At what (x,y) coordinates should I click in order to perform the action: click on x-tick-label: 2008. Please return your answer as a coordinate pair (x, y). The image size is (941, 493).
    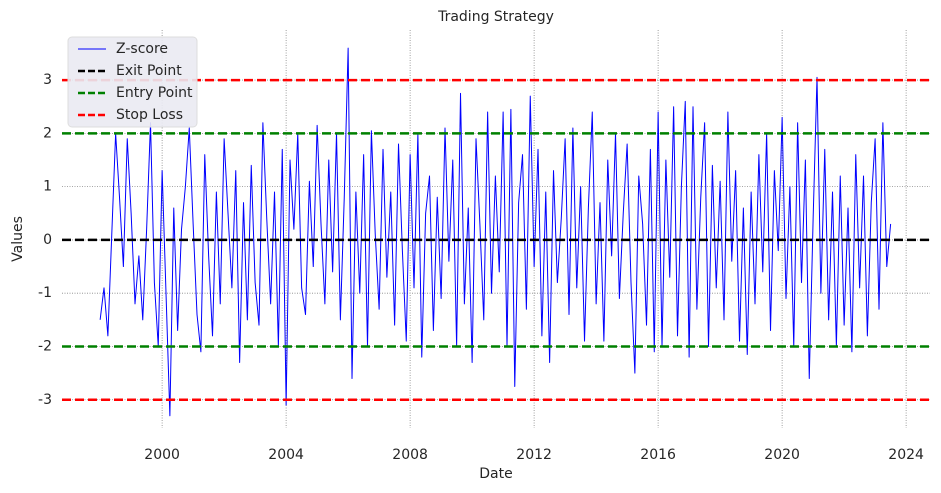
    Looking at the image, I should click on (410, 455).